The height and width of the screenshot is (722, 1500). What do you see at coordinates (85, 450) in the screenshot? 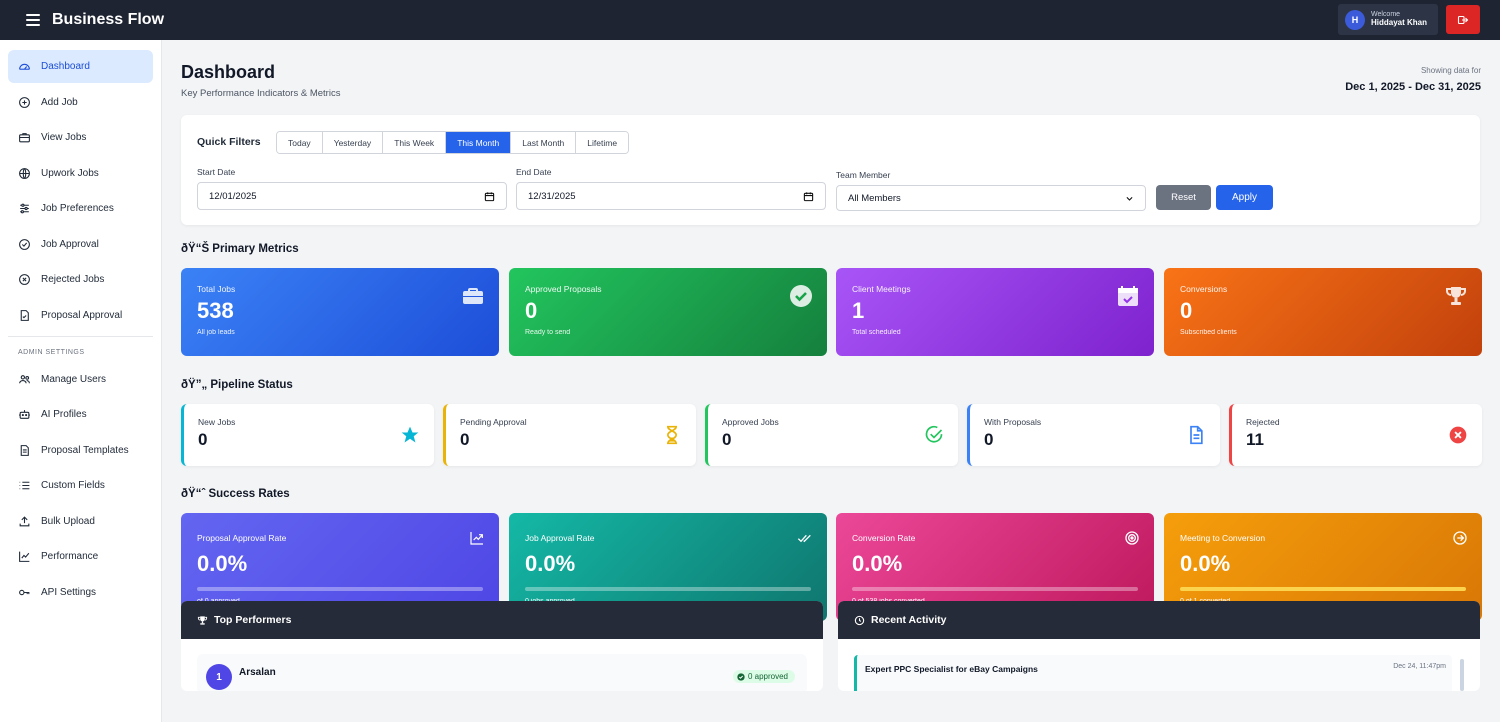
I see `sidebar-item-label: Proposal Templates` at bounding box center [85, 450].